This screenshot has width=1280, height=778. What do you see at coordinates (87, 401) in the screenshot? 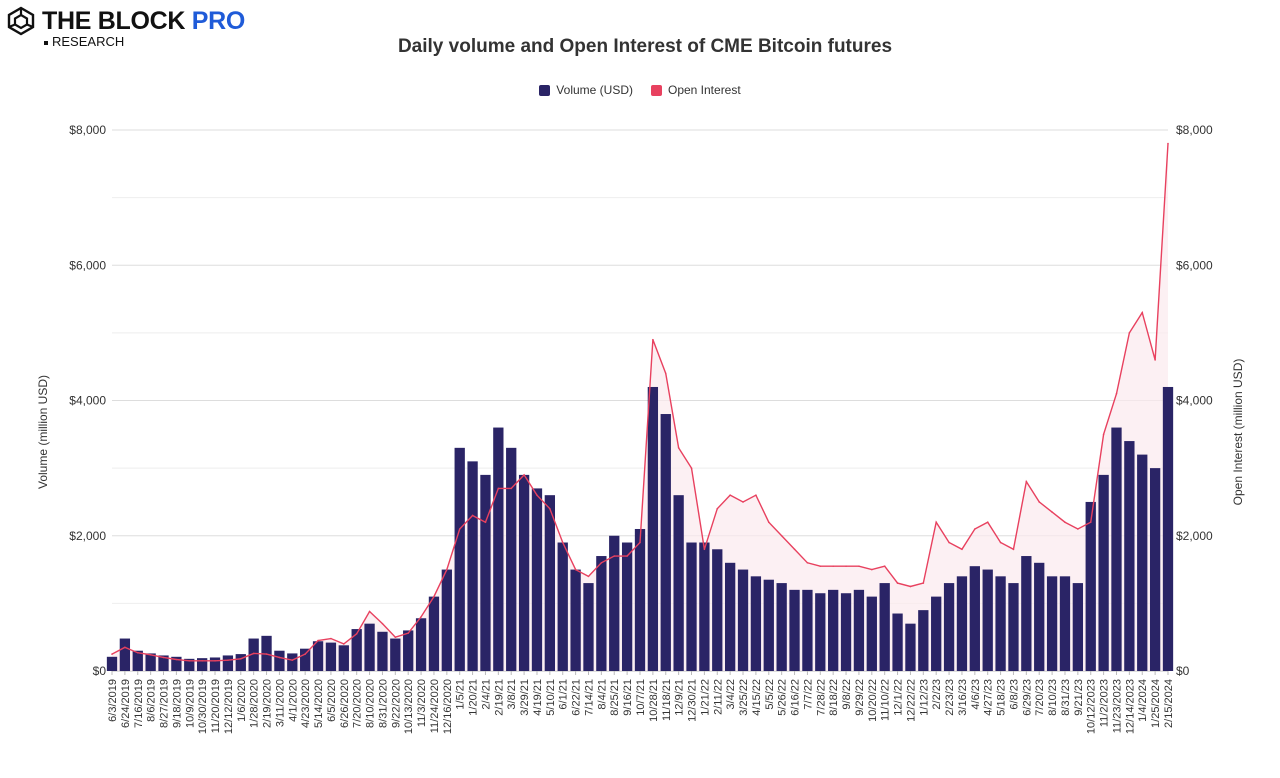
I see `y-tick-label: $4,000` at bounding box center [87, 401].